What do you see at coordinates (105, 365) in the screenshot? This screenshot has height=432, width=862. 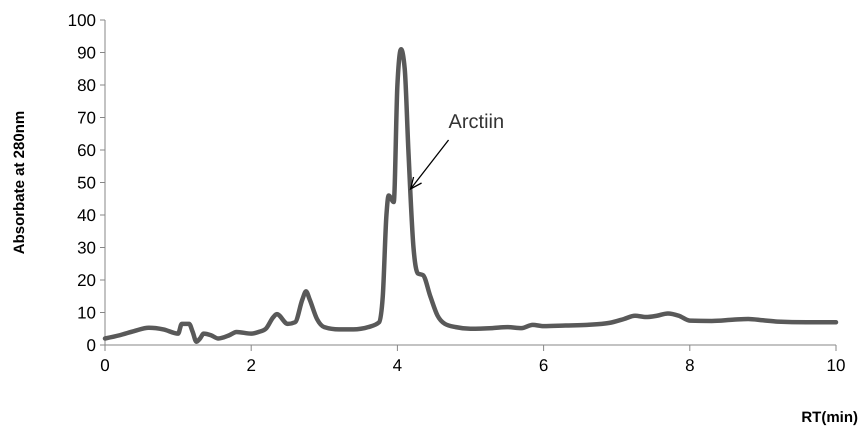 I see `x-tick-label: 0` at bounding box center [105, 365].